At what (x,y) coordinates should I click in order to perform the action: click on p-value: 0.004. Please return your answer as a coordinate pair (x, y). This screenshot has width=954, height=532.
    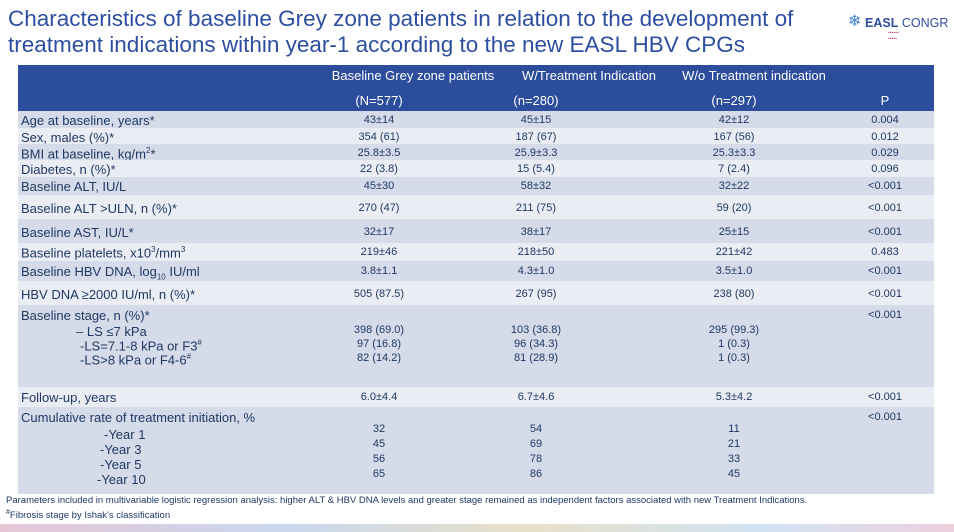
    Looking at the image, I should click on (885, 120).